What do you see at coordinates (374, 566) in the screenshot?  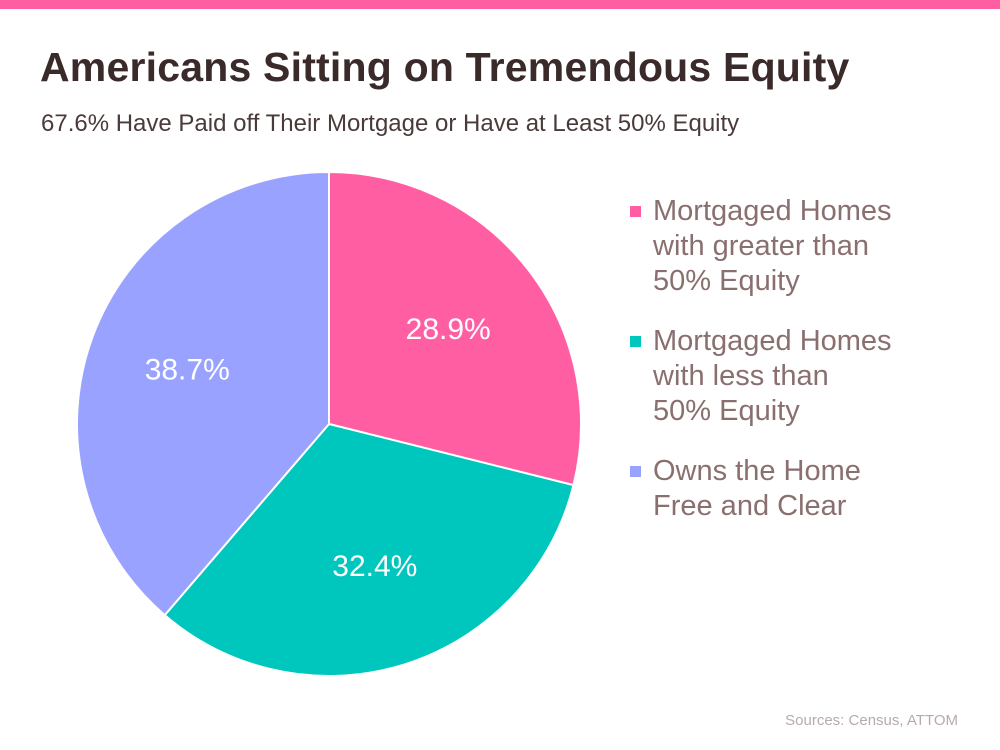 I see `slice-value-label: 32.4%` at bounding box center [374, 566].